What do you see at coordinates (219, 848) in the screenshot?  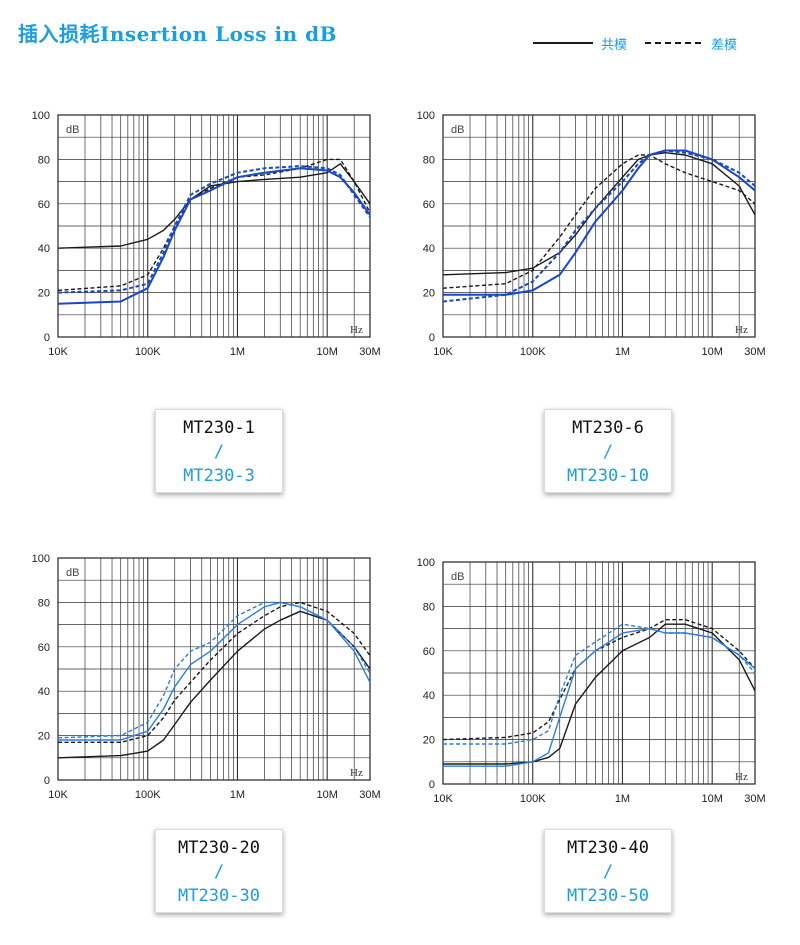 I see `model-name-common: MT230-20` at bounding box center [219, 848].